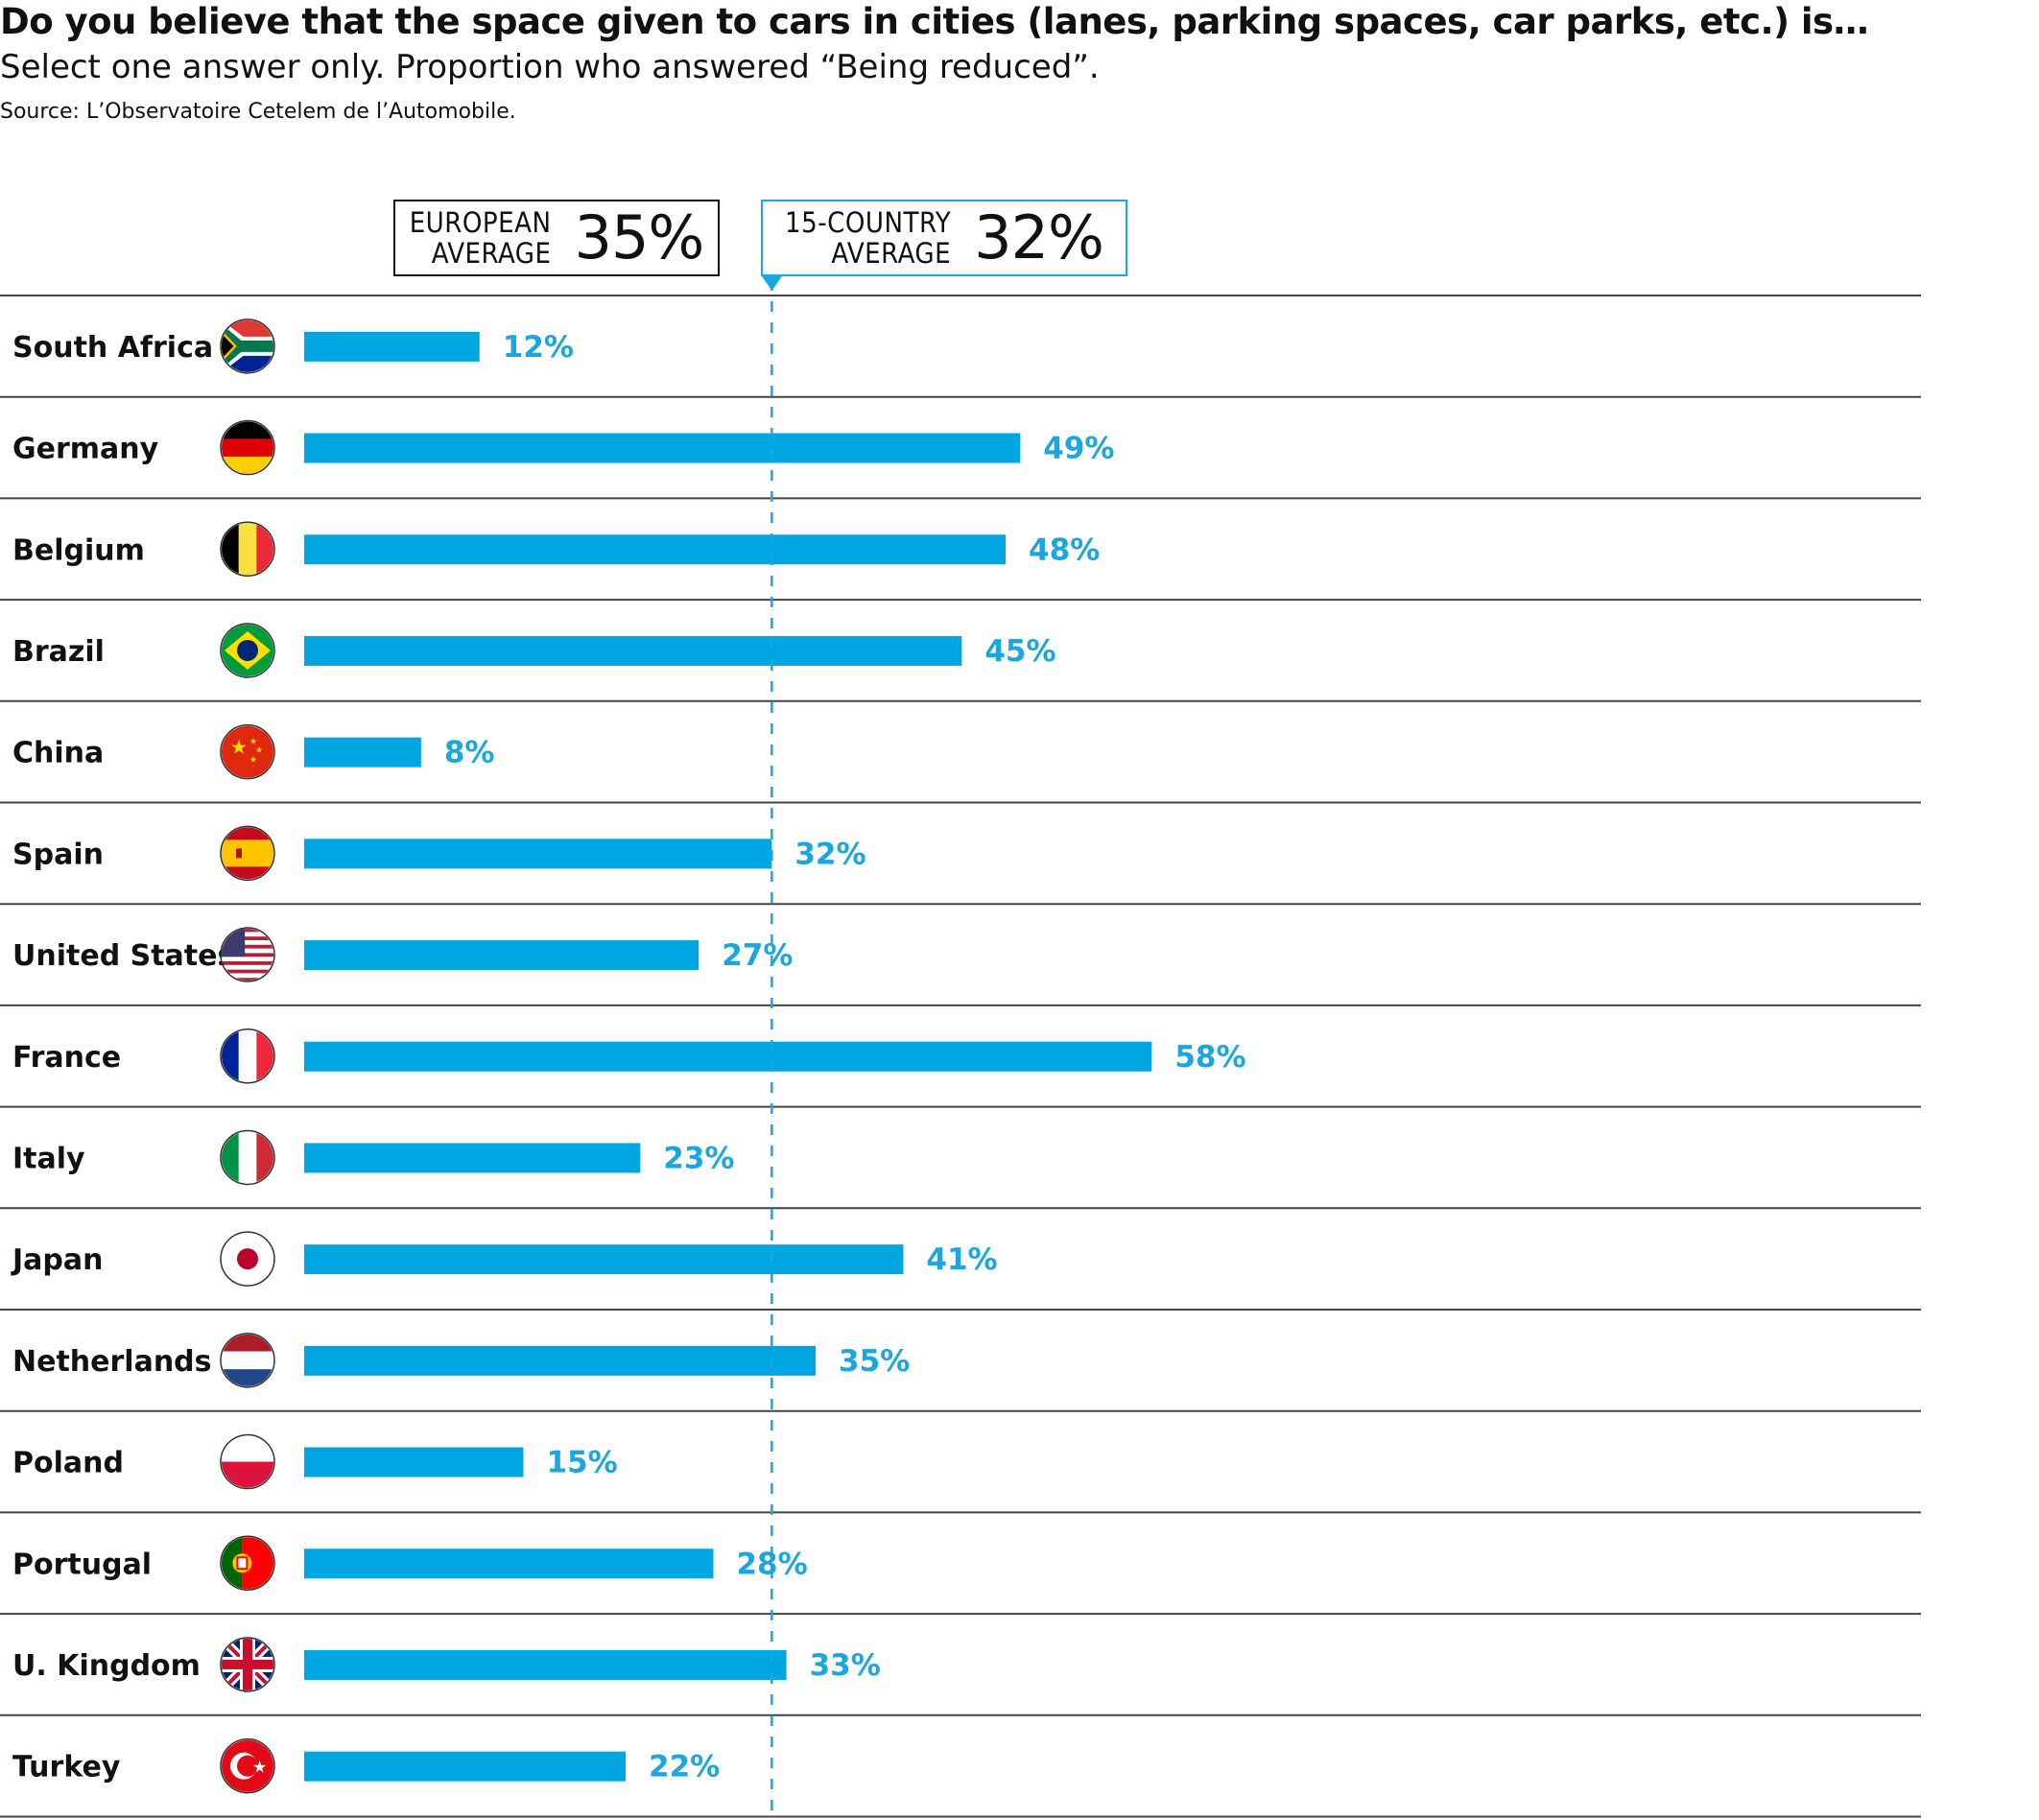 The width and height of the screenshot is (2039, 1820). What do you see at coordinates (829, 854) in the screenshot?
I see `value-label-spain: 32%` at bounding box center [829, 854].